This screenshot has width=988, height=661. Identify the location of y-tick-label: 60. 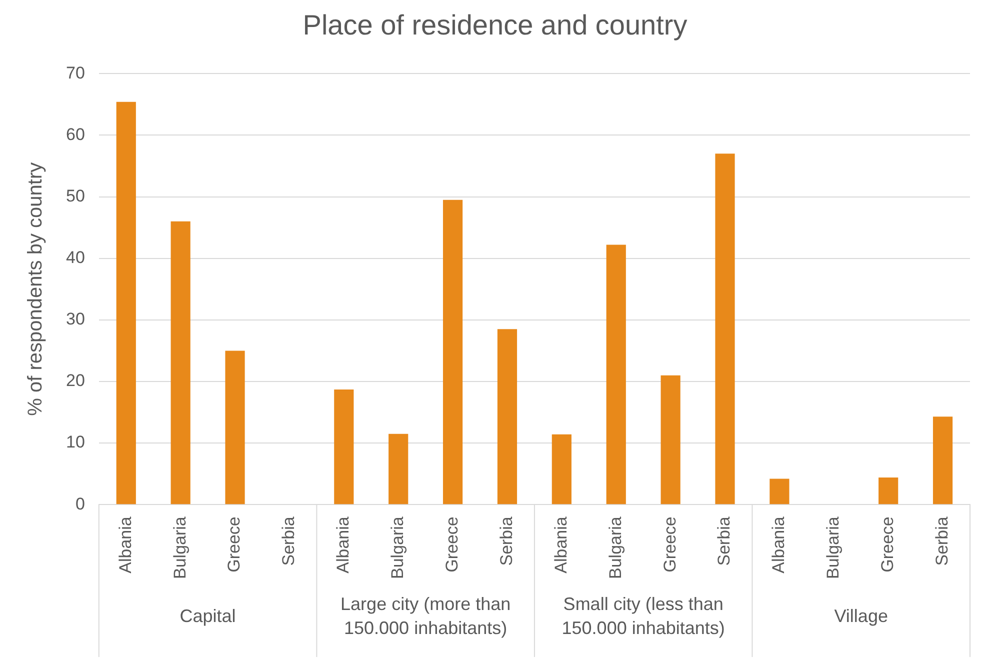
(75, 134).